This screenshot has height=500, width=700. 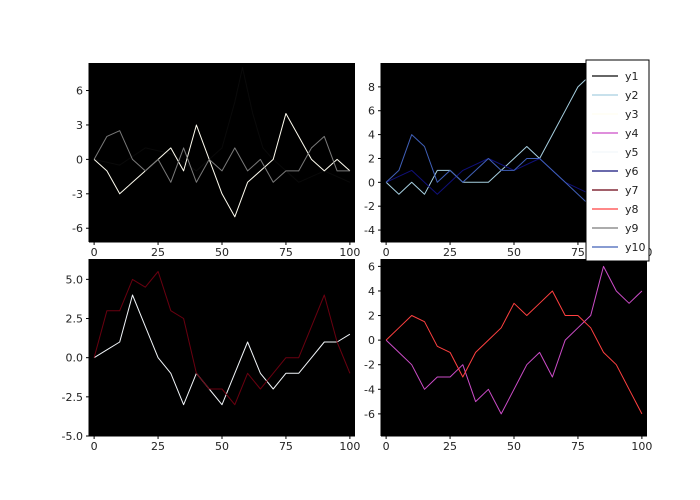 I want to click on series-line-y5, so click(x=222, y=350).